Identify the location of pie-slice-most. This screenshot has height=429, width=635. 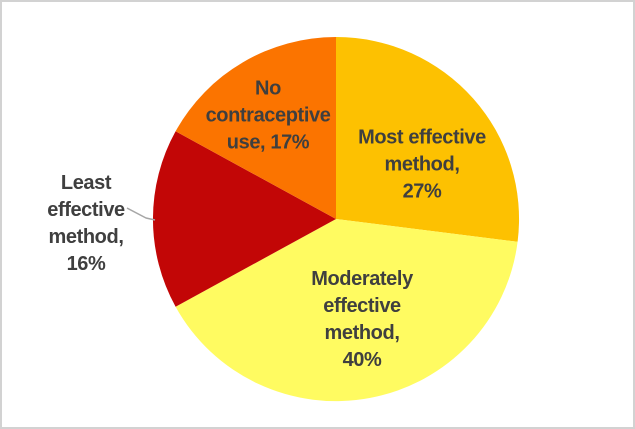
(428, 139).